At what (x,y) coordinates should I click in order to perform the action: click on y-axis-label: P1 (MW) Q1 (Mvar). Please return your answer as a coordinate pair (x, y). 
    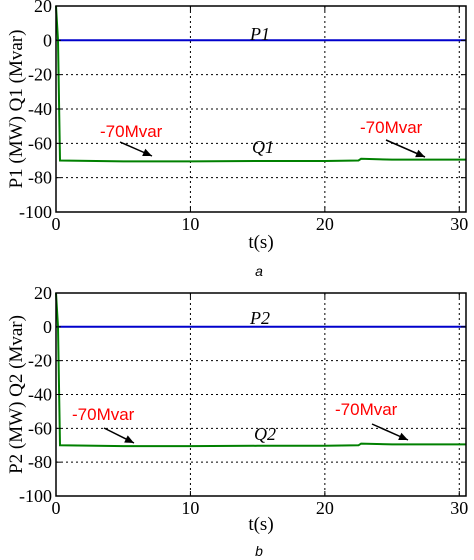
    Looking at the image, I should click on (16, 109).